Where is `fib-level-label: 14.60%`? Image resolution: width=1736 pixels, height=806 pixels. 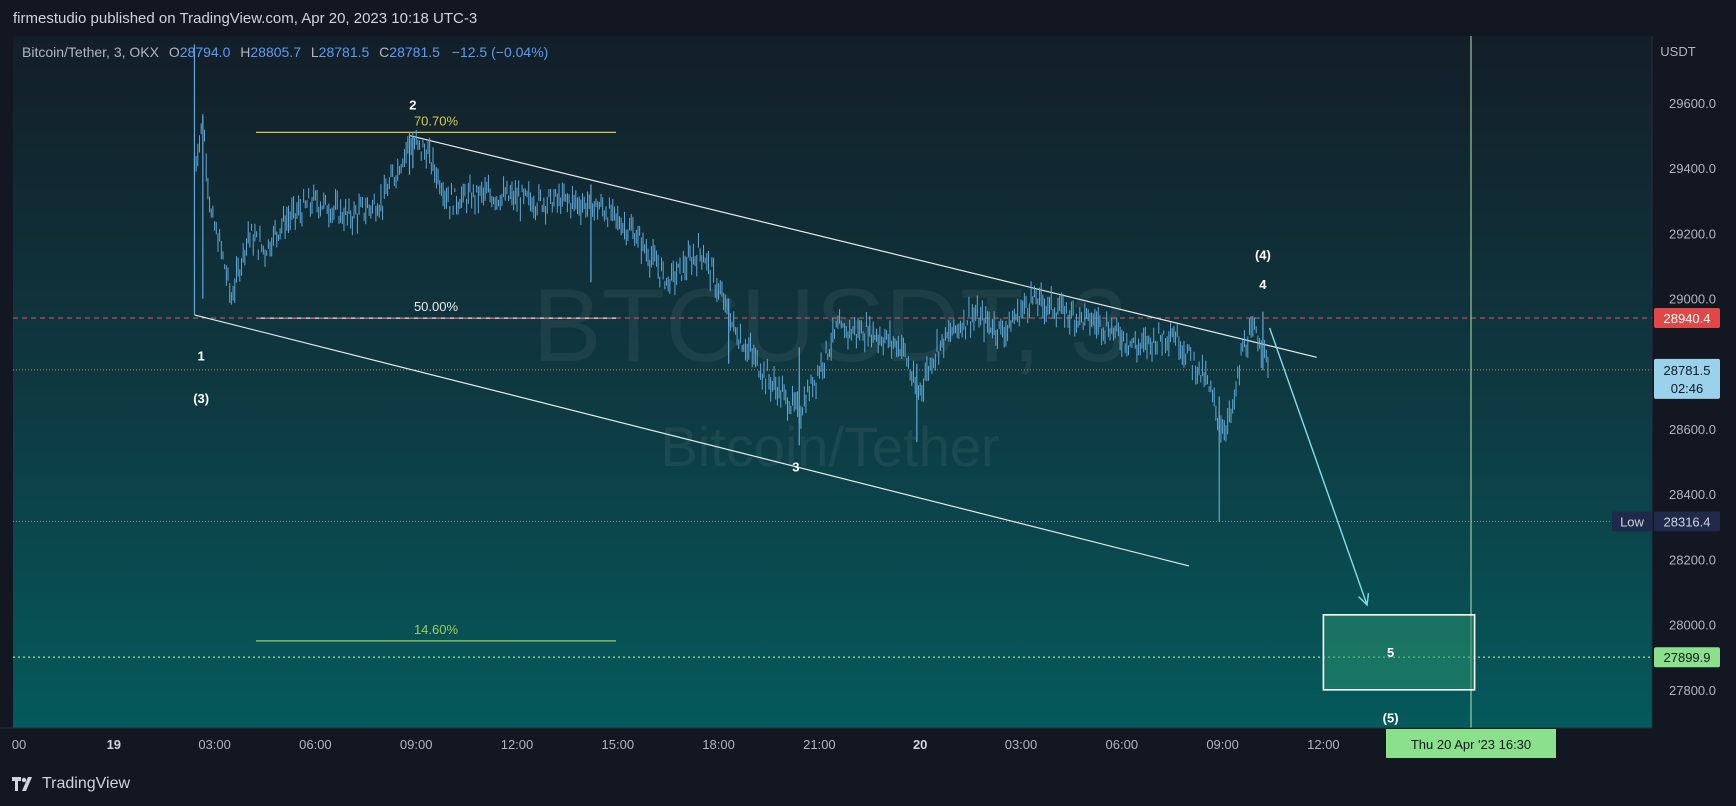
fib-level-label: 14.60% is located at coordinates (436, 629).